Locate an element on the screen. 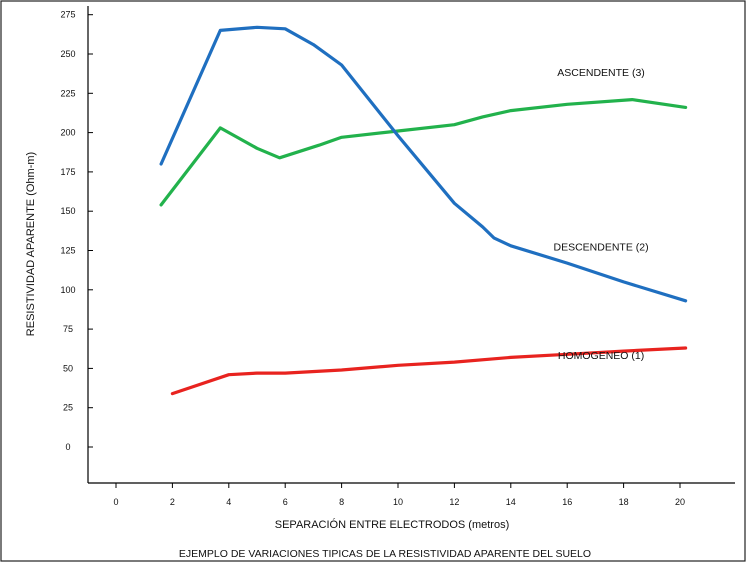  y-tick-label: 0 is located at coordinates (67, 447).